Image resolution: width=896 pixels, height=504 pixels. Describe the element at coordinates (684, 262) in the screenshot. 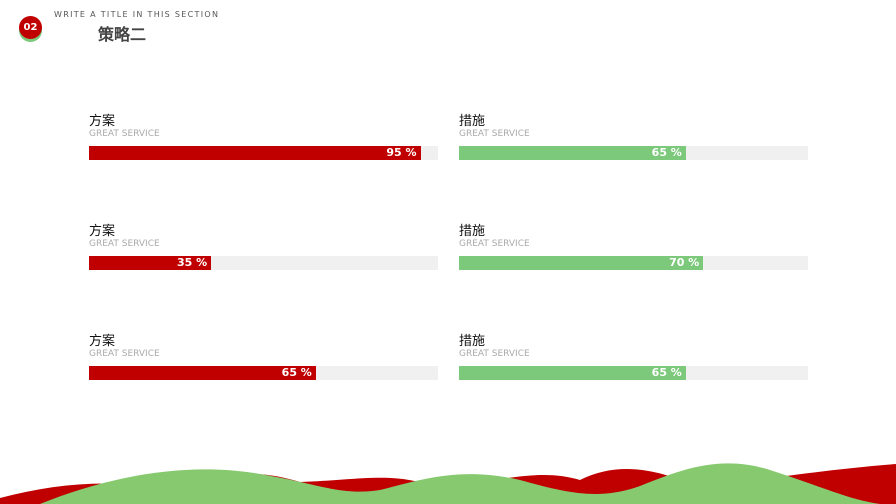

I see `value-label: 70 %` at that location.